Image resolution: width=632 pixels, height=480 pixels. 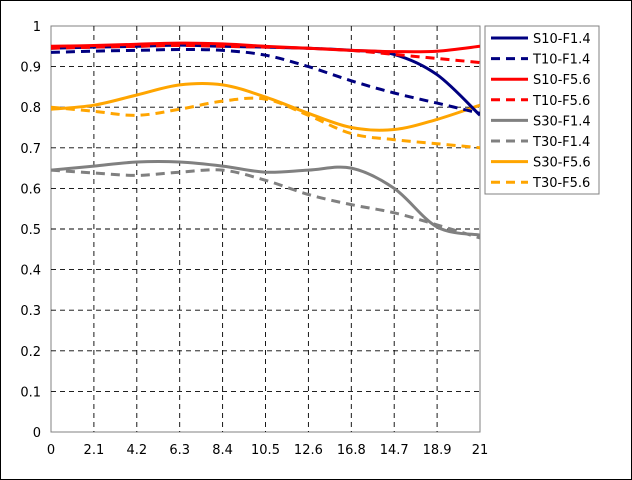 What do you see at coordinates (437, 450) in the screenshot?
I see `x-tick-label: 18.9` at bounding box center [437, 450].